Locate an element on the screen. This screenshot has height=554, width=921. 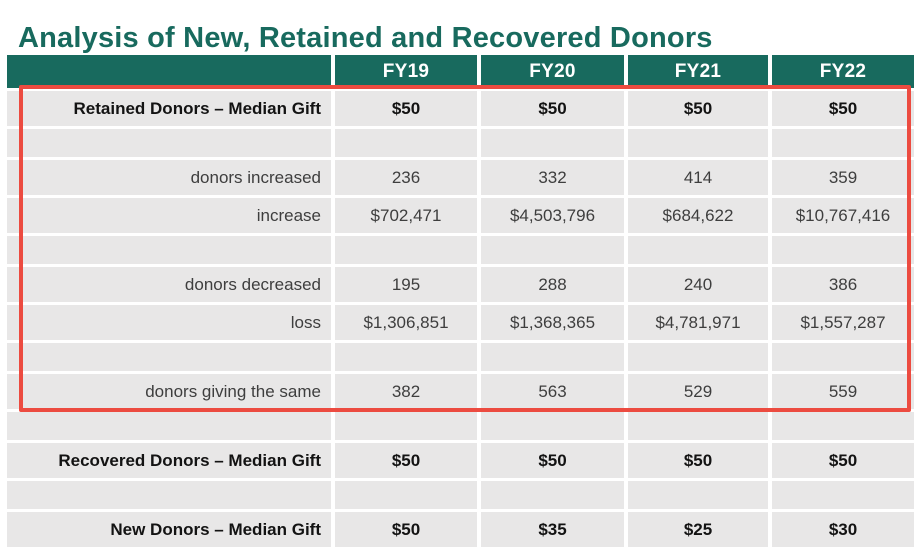
row-label: donors decreased is located at coordinates (169, 284).